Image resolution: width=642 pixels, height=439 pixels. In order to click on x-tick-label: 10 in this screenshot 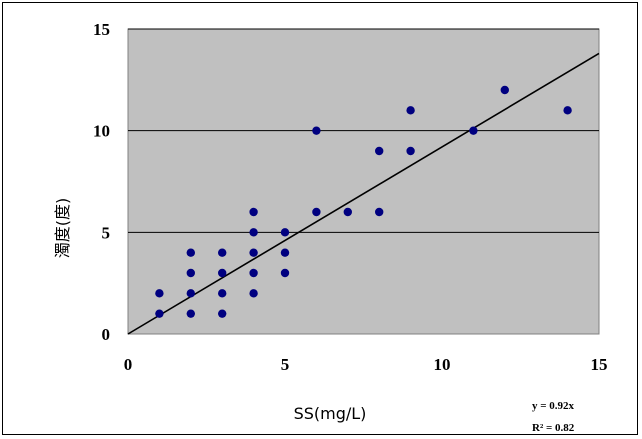, I will do `click(442, 364)`.